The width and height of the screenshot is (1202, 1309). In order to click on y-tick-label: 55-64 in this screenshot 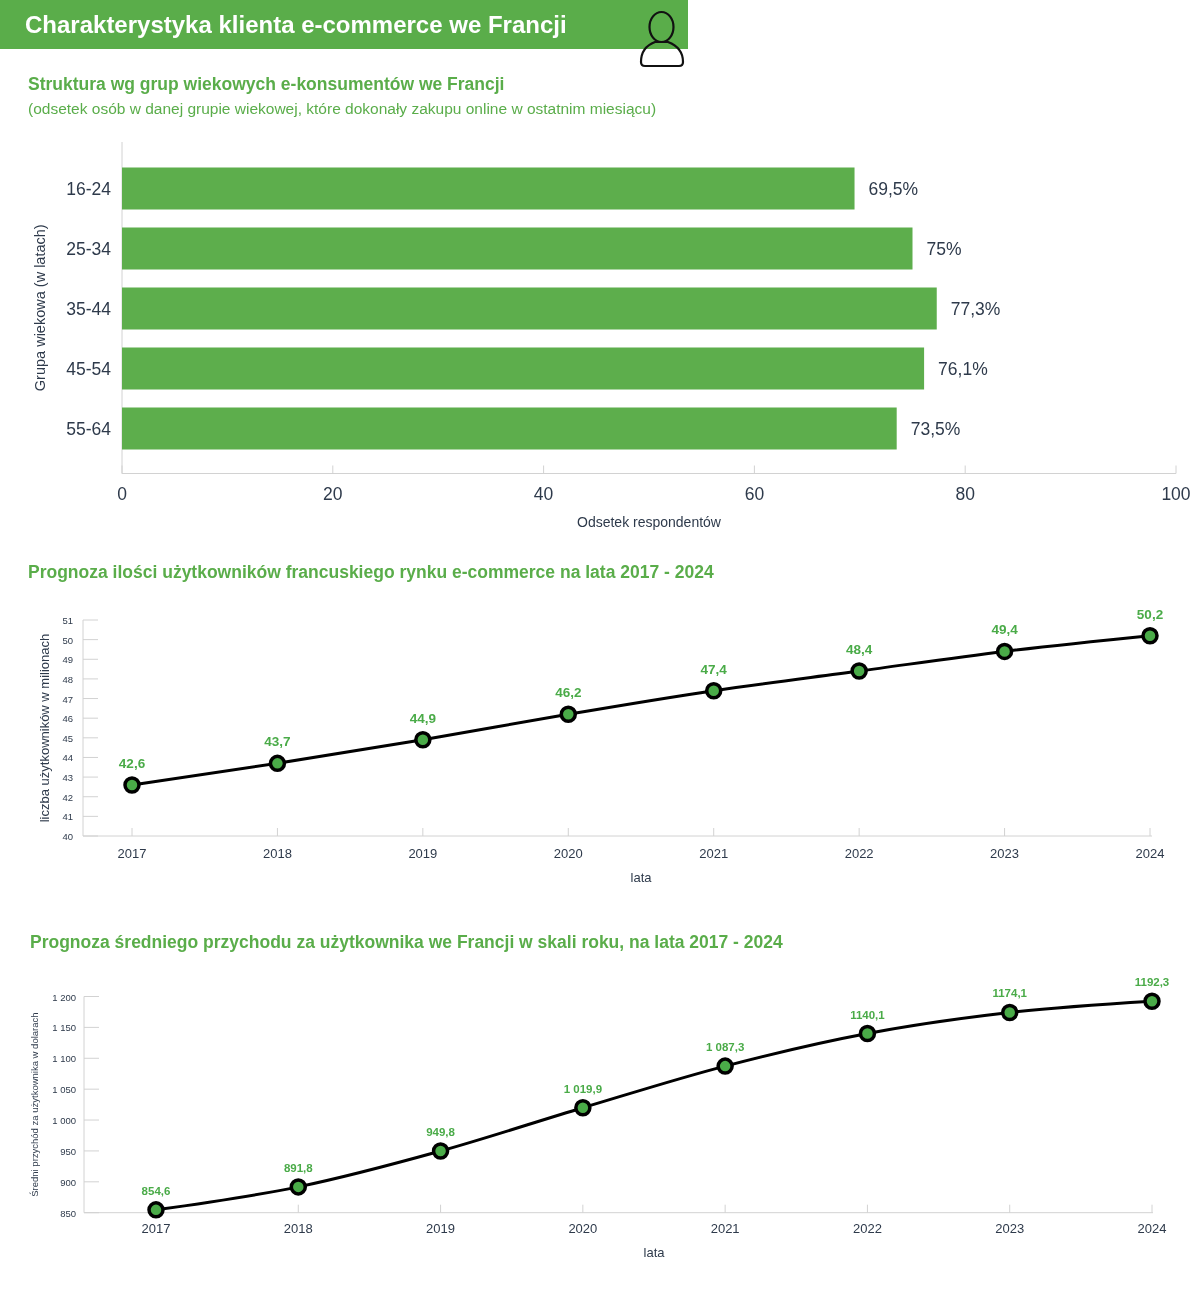, I will do `click(89, 428)`.